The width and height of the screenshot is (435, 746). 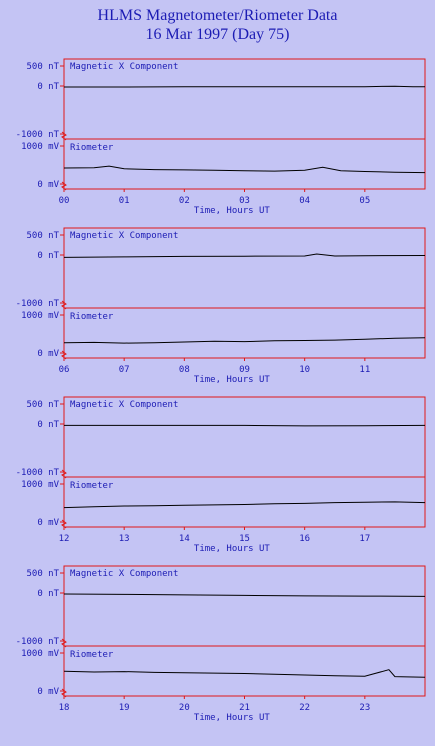 What do you see at coordinates (364, 201) in the screenshot?
I see `x-tick-label: 05` at bounding box center [364, 201].